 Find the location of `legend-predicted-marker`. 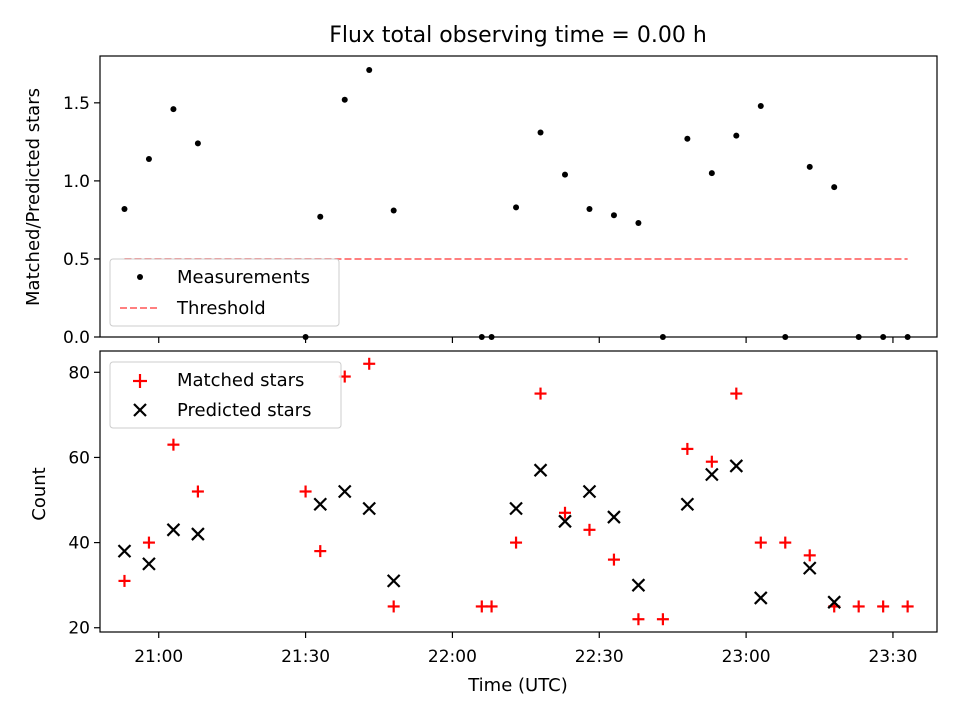

legend-predicted-marker is located at coordinates (140, 410).